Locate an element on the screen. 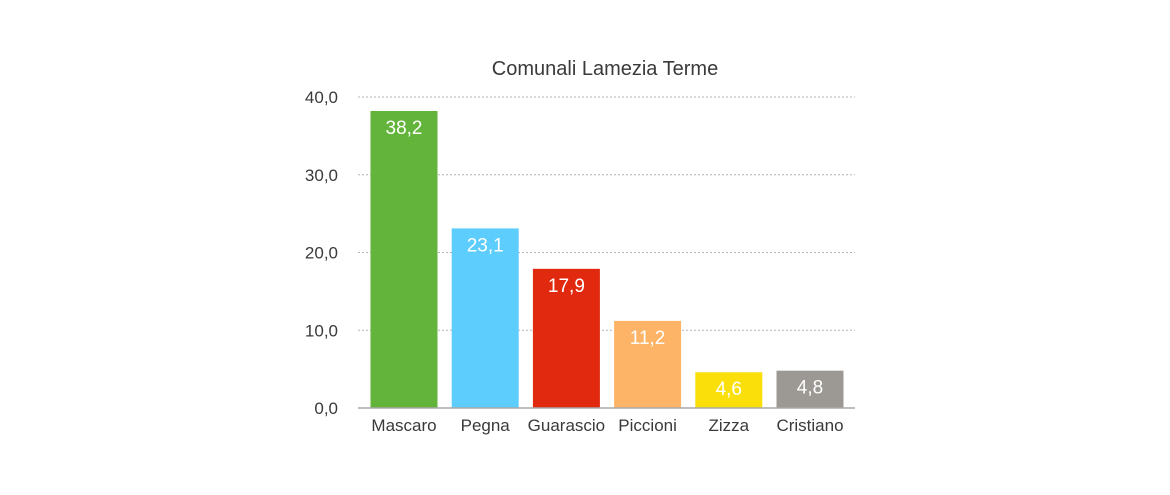 Image resolution: width=1170 pixels, height=495 pixels. bar-cristiano is located at coordinates (810, 389).